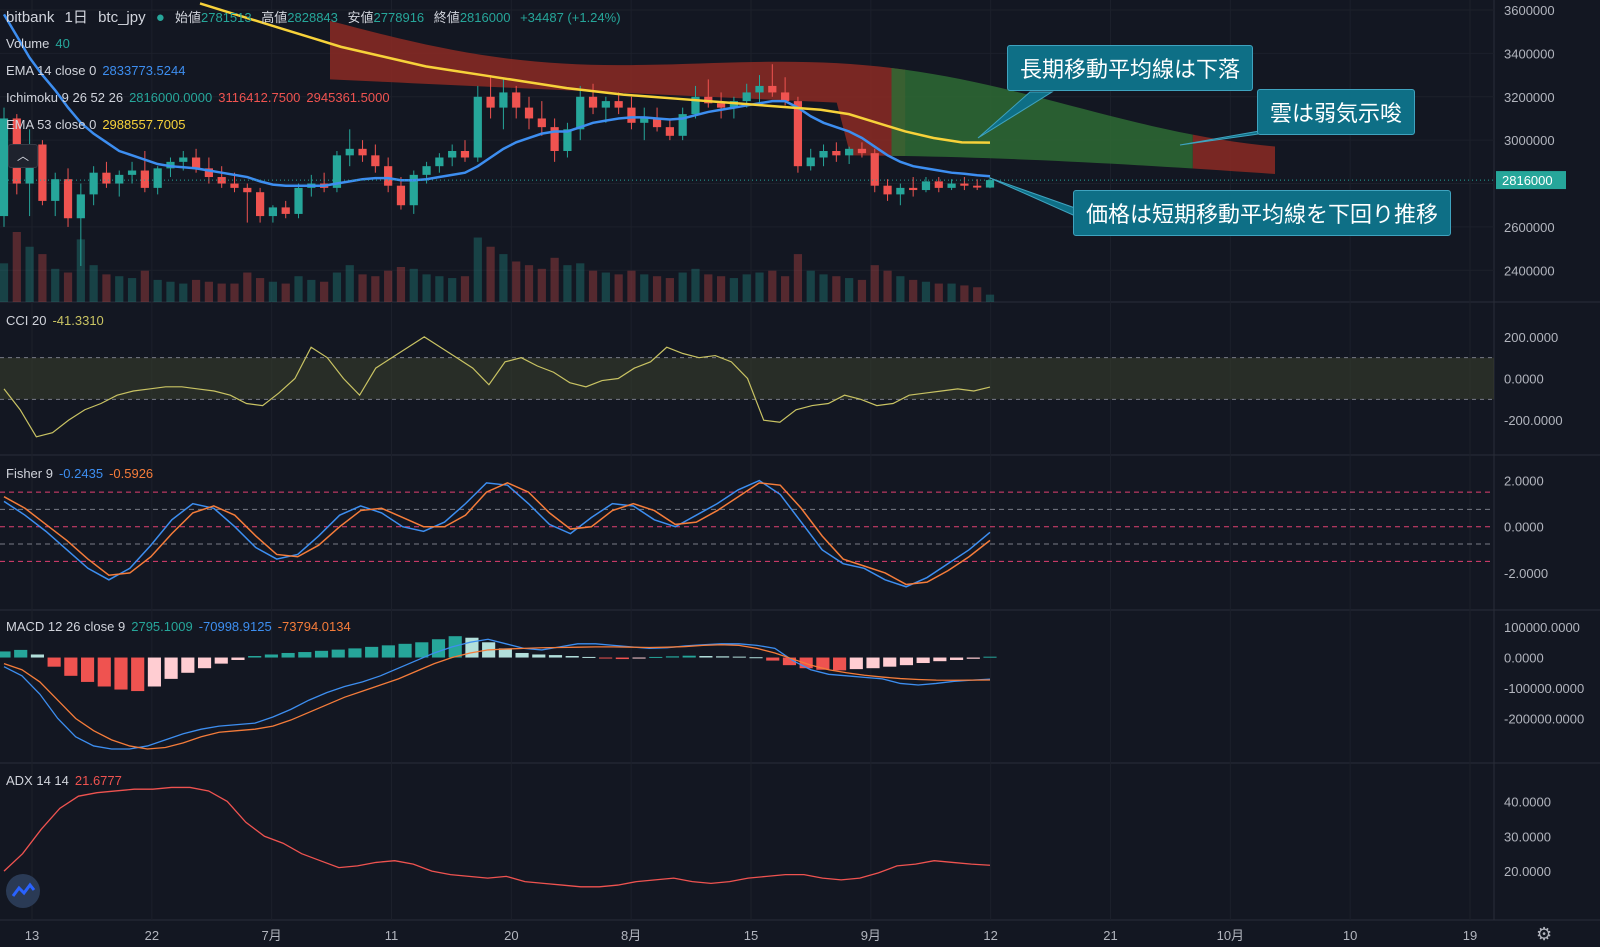 The image size is (1600, 947). Describe the element at coordinates (41, 43) in the screenshot. I see `legend-volume: Volume 40` at that location.